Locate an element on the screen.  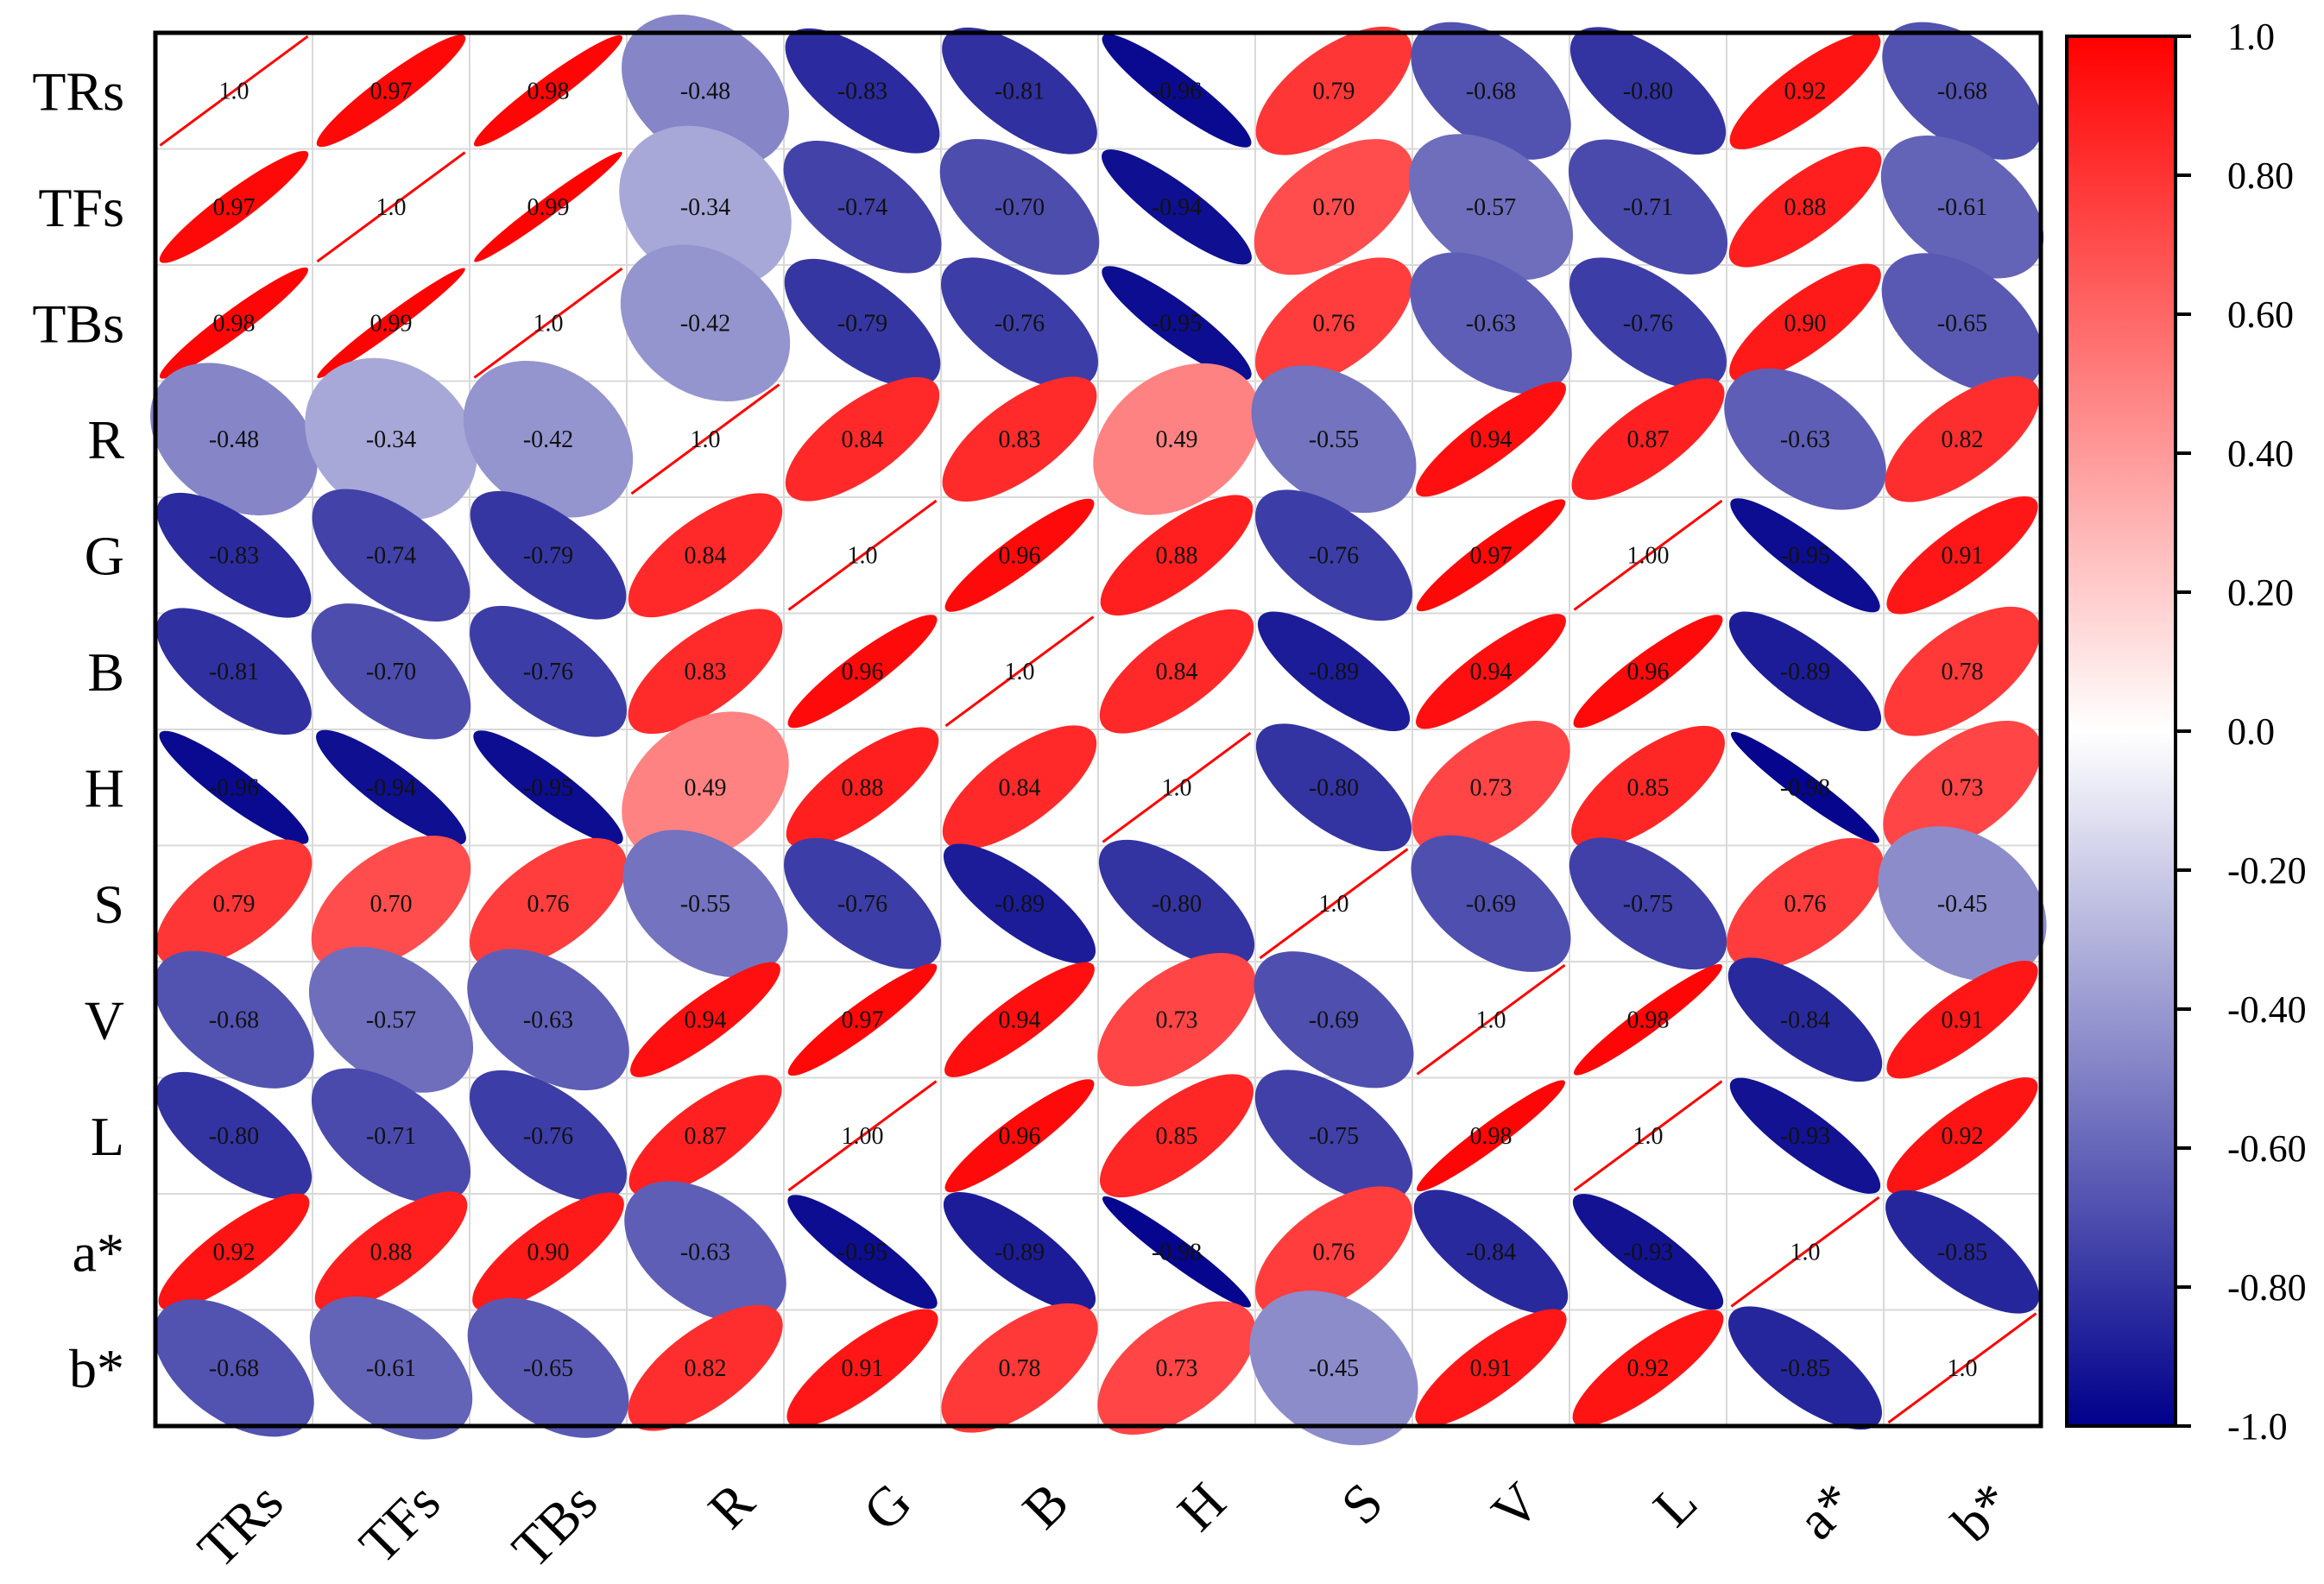
cell-value-label: -0.71 is located at coordinates (1648, 207).